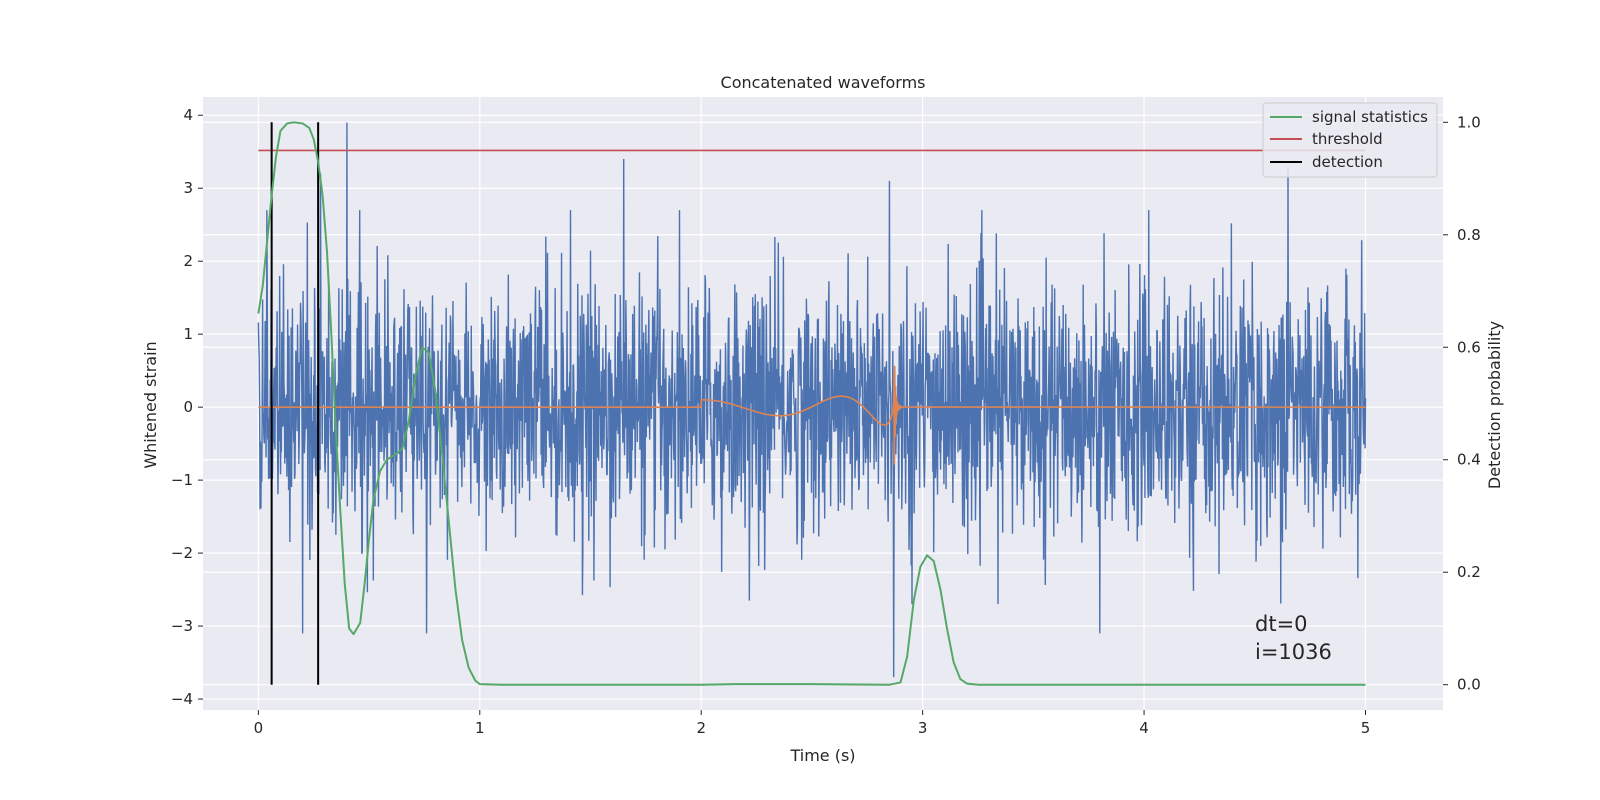 Image resolution: width=1600 pixels, height=800 pixels. What do you see at coordinates (1494, 405) in the screenshot?
I see `y2-axis-label: Detection probability` at bounding box center [1494, 405].